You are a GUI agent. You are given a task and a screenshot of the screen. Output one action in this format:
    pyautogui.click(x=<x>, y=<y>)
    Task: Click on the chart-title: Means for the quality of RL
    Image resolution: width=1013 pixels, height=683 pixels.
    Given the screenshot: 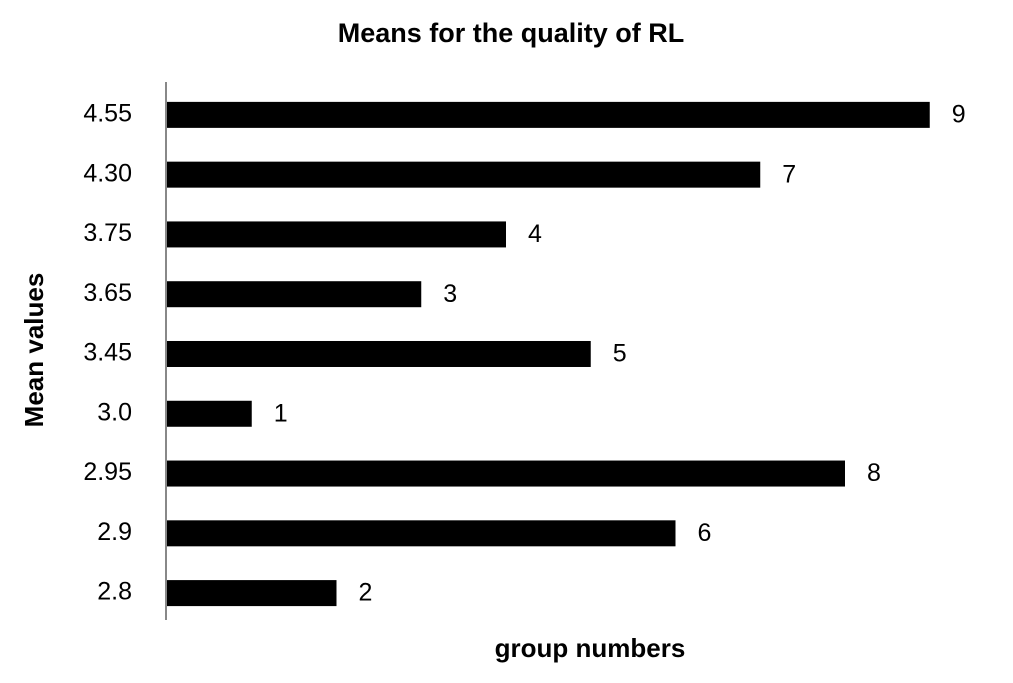 What is the action you would take?
    pyautogui.click(x=511, y=33)
    